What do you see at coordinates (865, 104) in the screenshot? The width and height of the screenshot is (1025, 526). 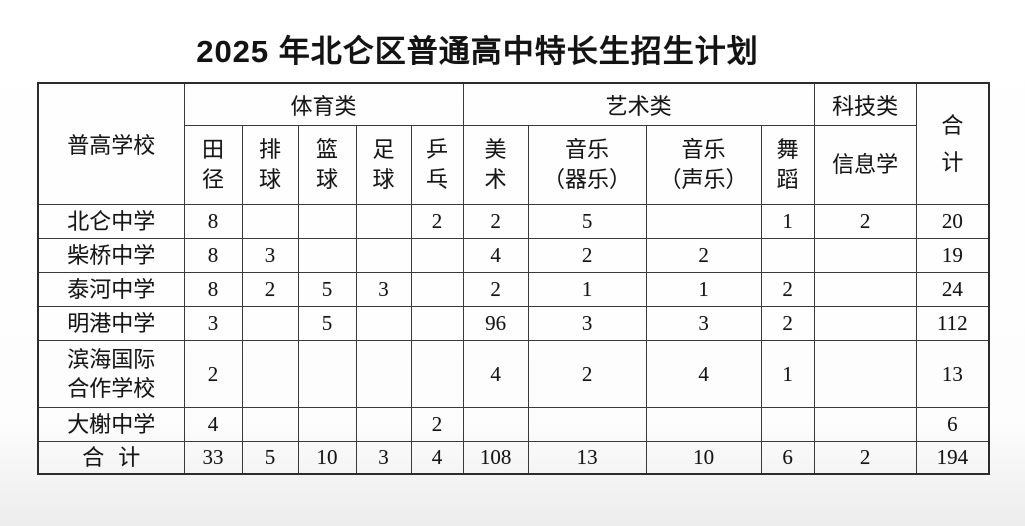 I see `group-header-tech: 科技类` at bounding box center [865, 104].